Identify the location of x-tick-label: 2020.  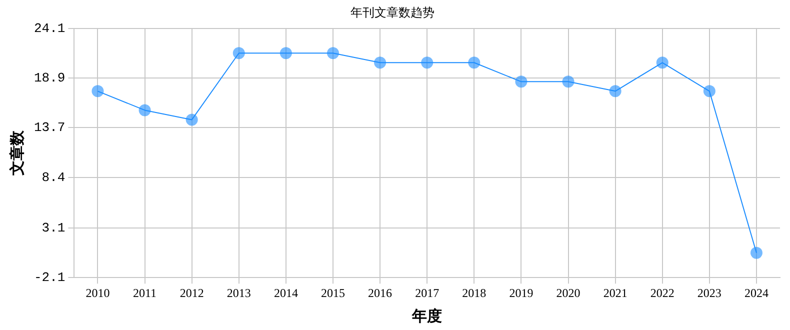
(568, 293).